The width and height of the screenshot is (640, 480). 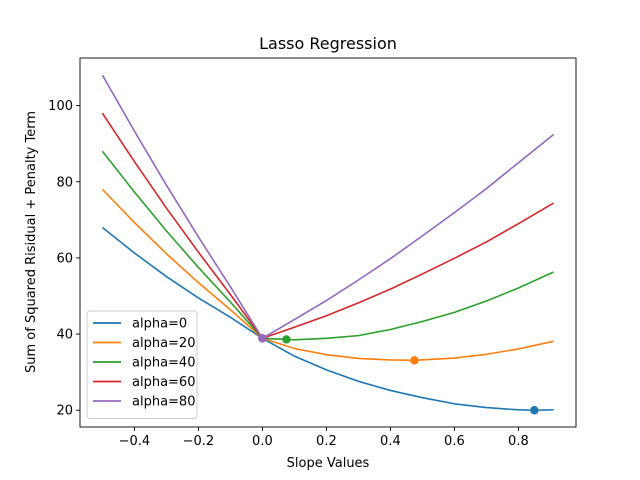 What do you see at coordinates (390, 441) in the screenshot?
I see `x-tick-label: 0.4` at bounding box center [390, 441].